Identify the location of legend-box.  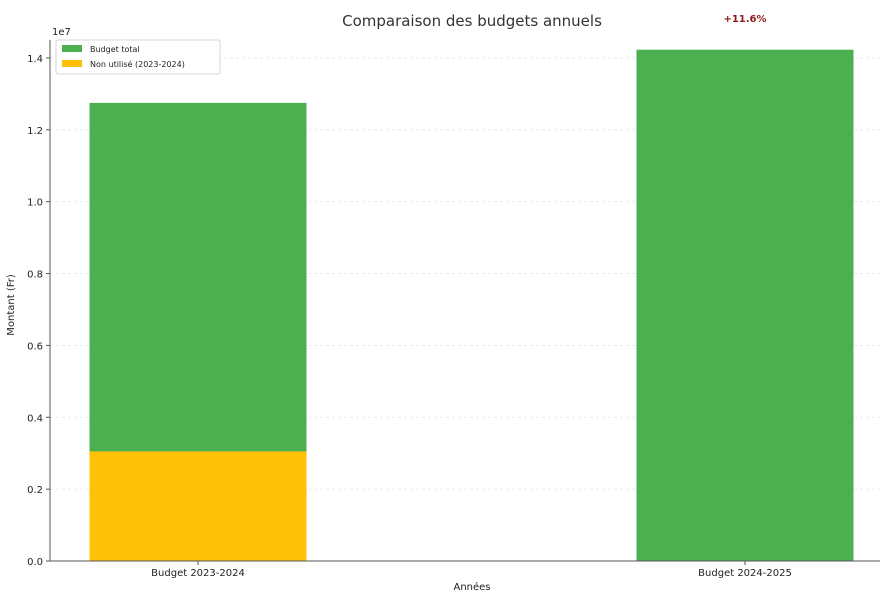
(138, 57).